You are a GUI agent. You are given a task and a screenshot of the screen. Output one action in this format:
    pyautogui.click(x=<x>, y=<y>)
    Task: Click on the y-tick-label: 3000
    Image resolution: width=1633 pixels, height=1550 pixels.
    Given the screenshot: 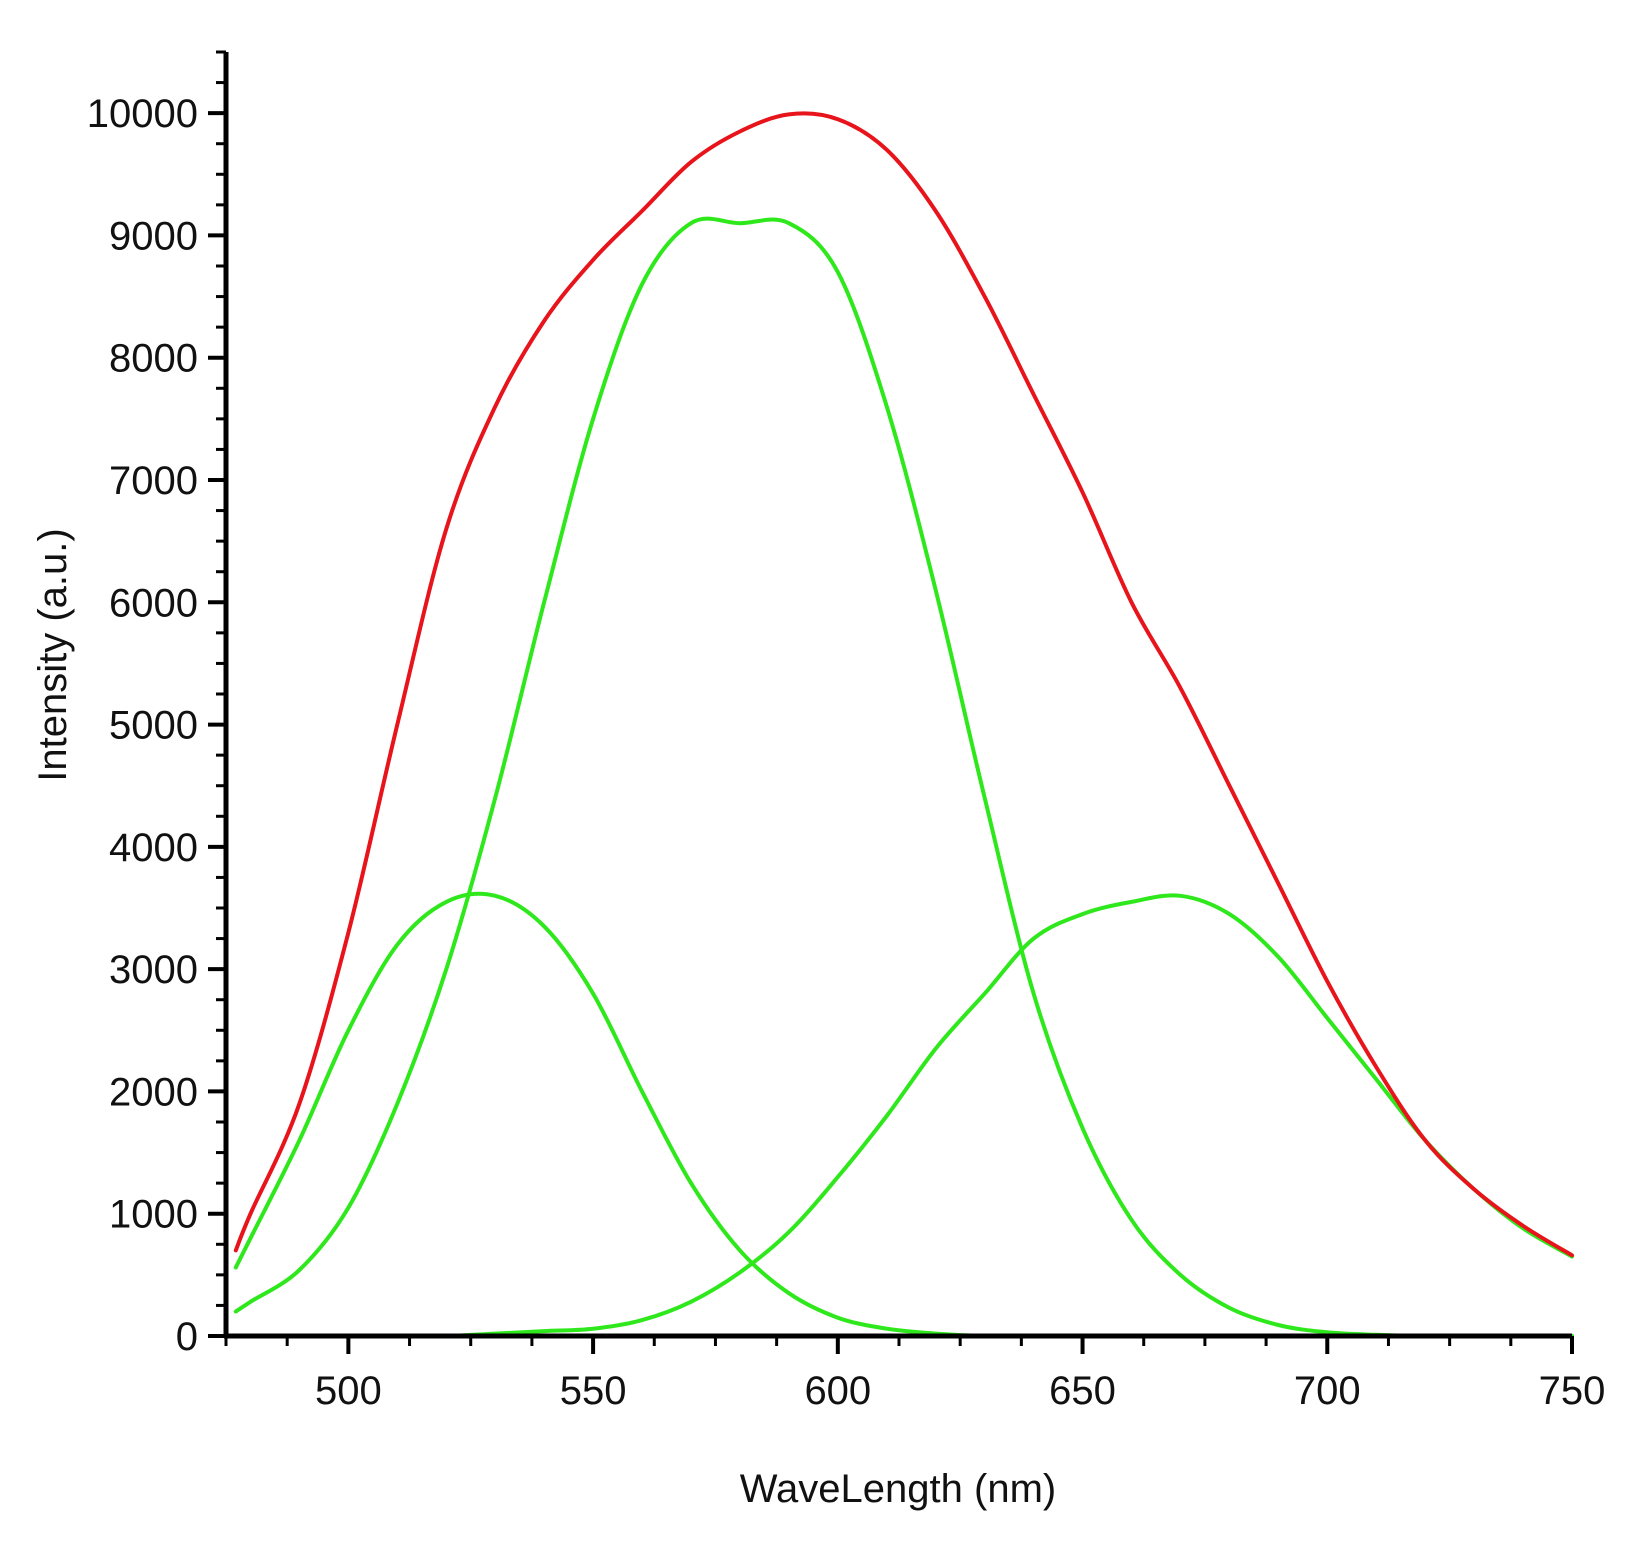 What is the action you would take?
    pyautogui.click(x=153, y=970)
    